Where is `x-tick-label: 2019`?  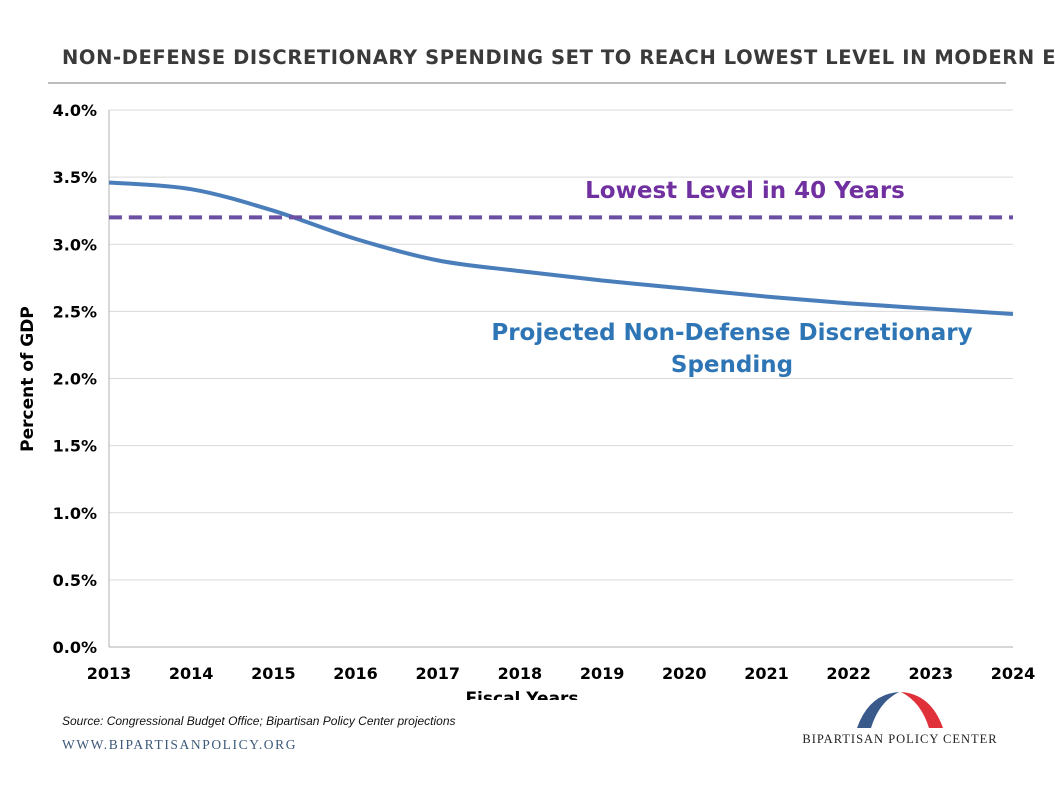
x-tick-label: 2019 is located at coordinates (602, 673).